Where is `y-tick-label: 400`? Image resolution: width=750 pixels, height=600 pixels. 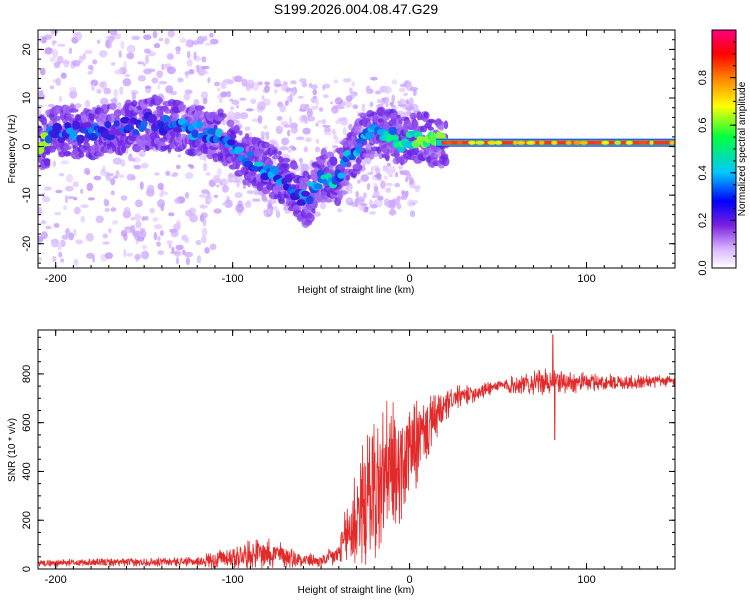 y-tick-label: 400 is located at coordinates (27, 471).